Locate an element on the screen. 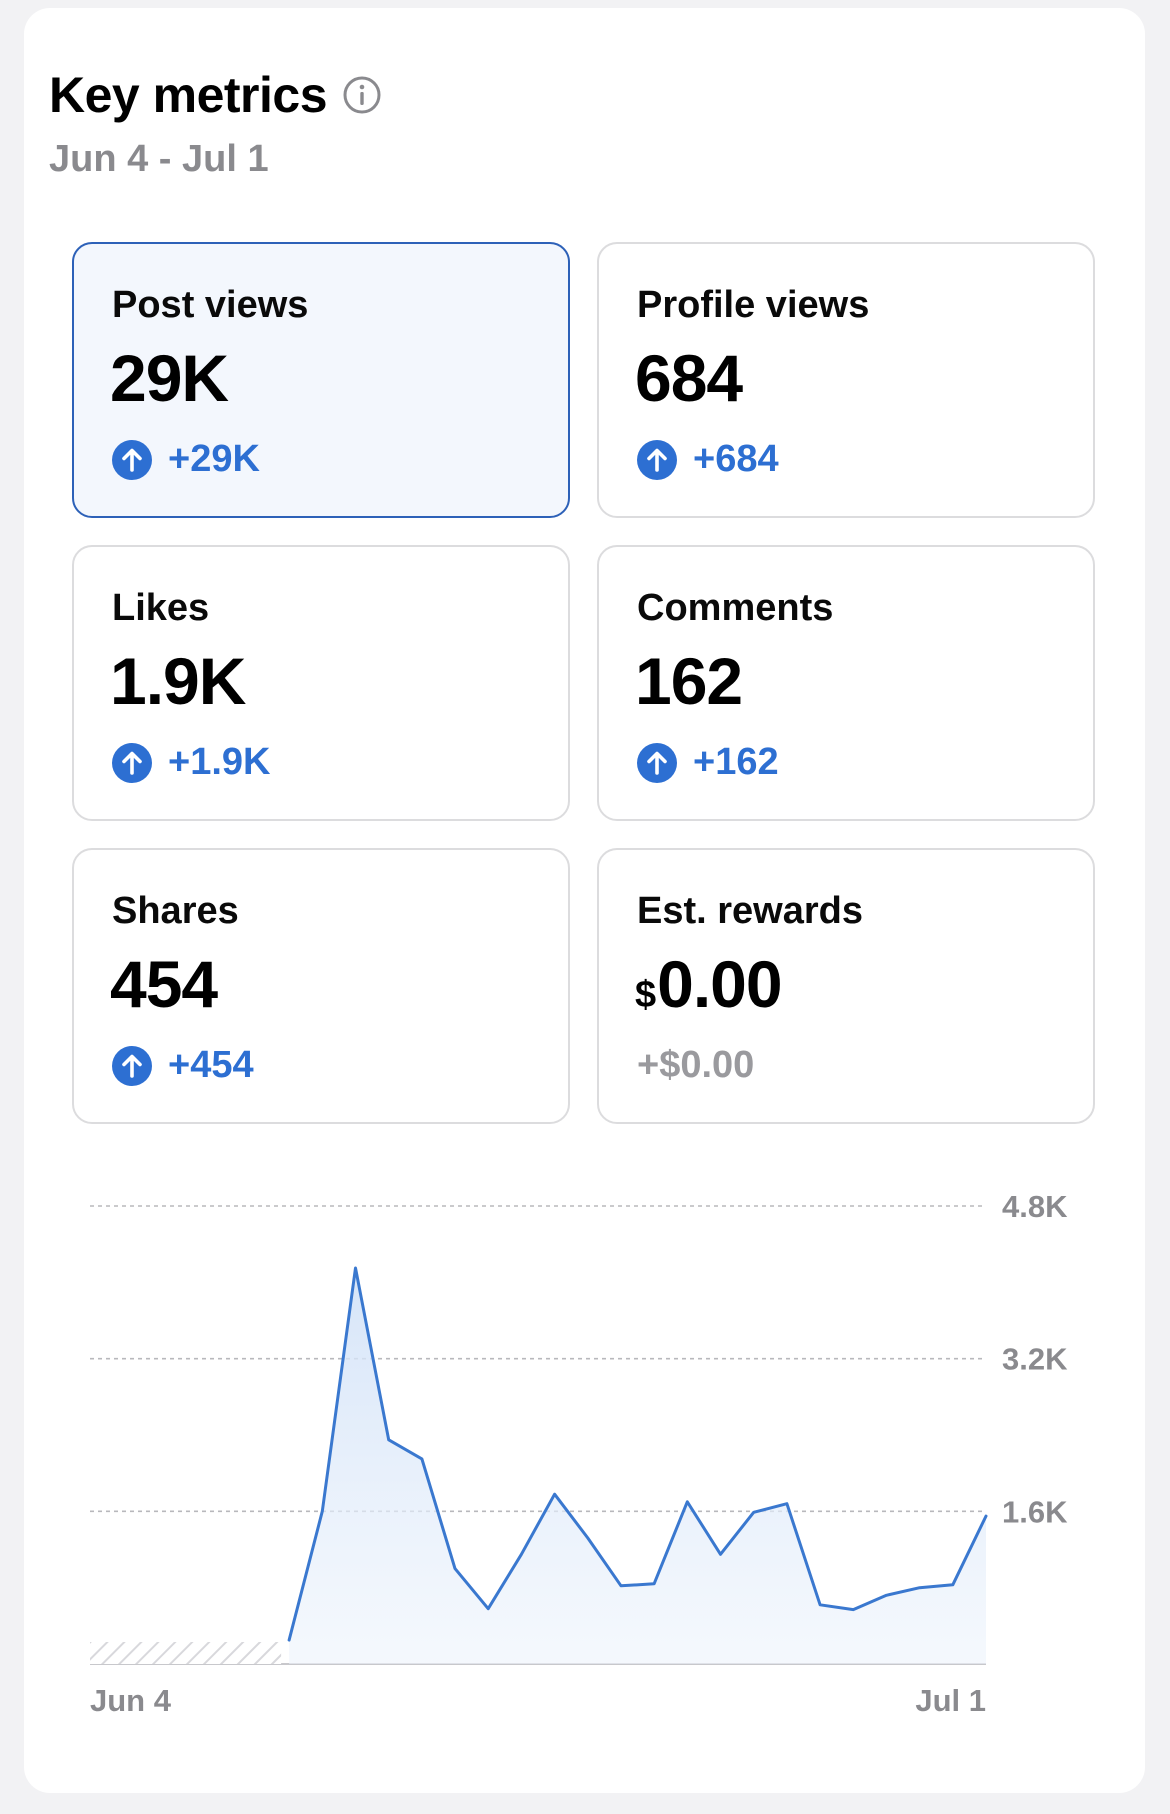 The height and width of the screenshot is (1814, 1170). metric-value: 162 is located at coordinates (689, 681).